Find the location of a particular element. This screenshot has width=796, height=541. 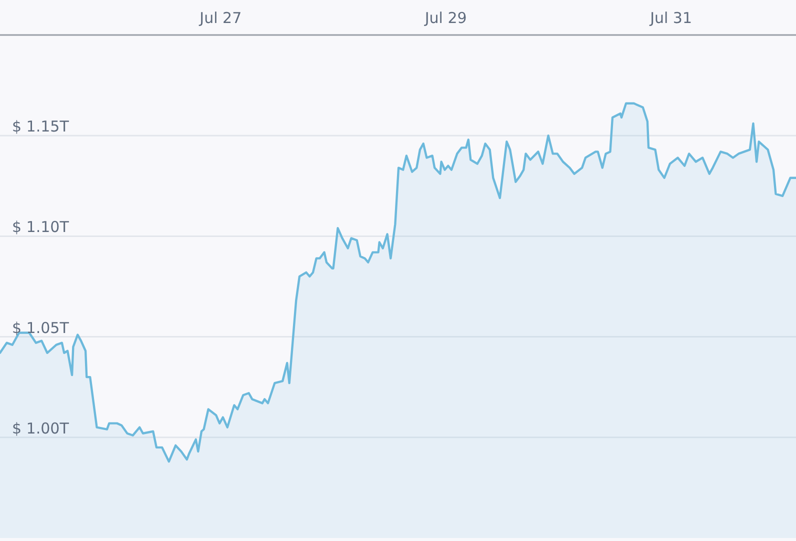

y-tick-label: $ 1.05T is located at coordinates (41, 327).